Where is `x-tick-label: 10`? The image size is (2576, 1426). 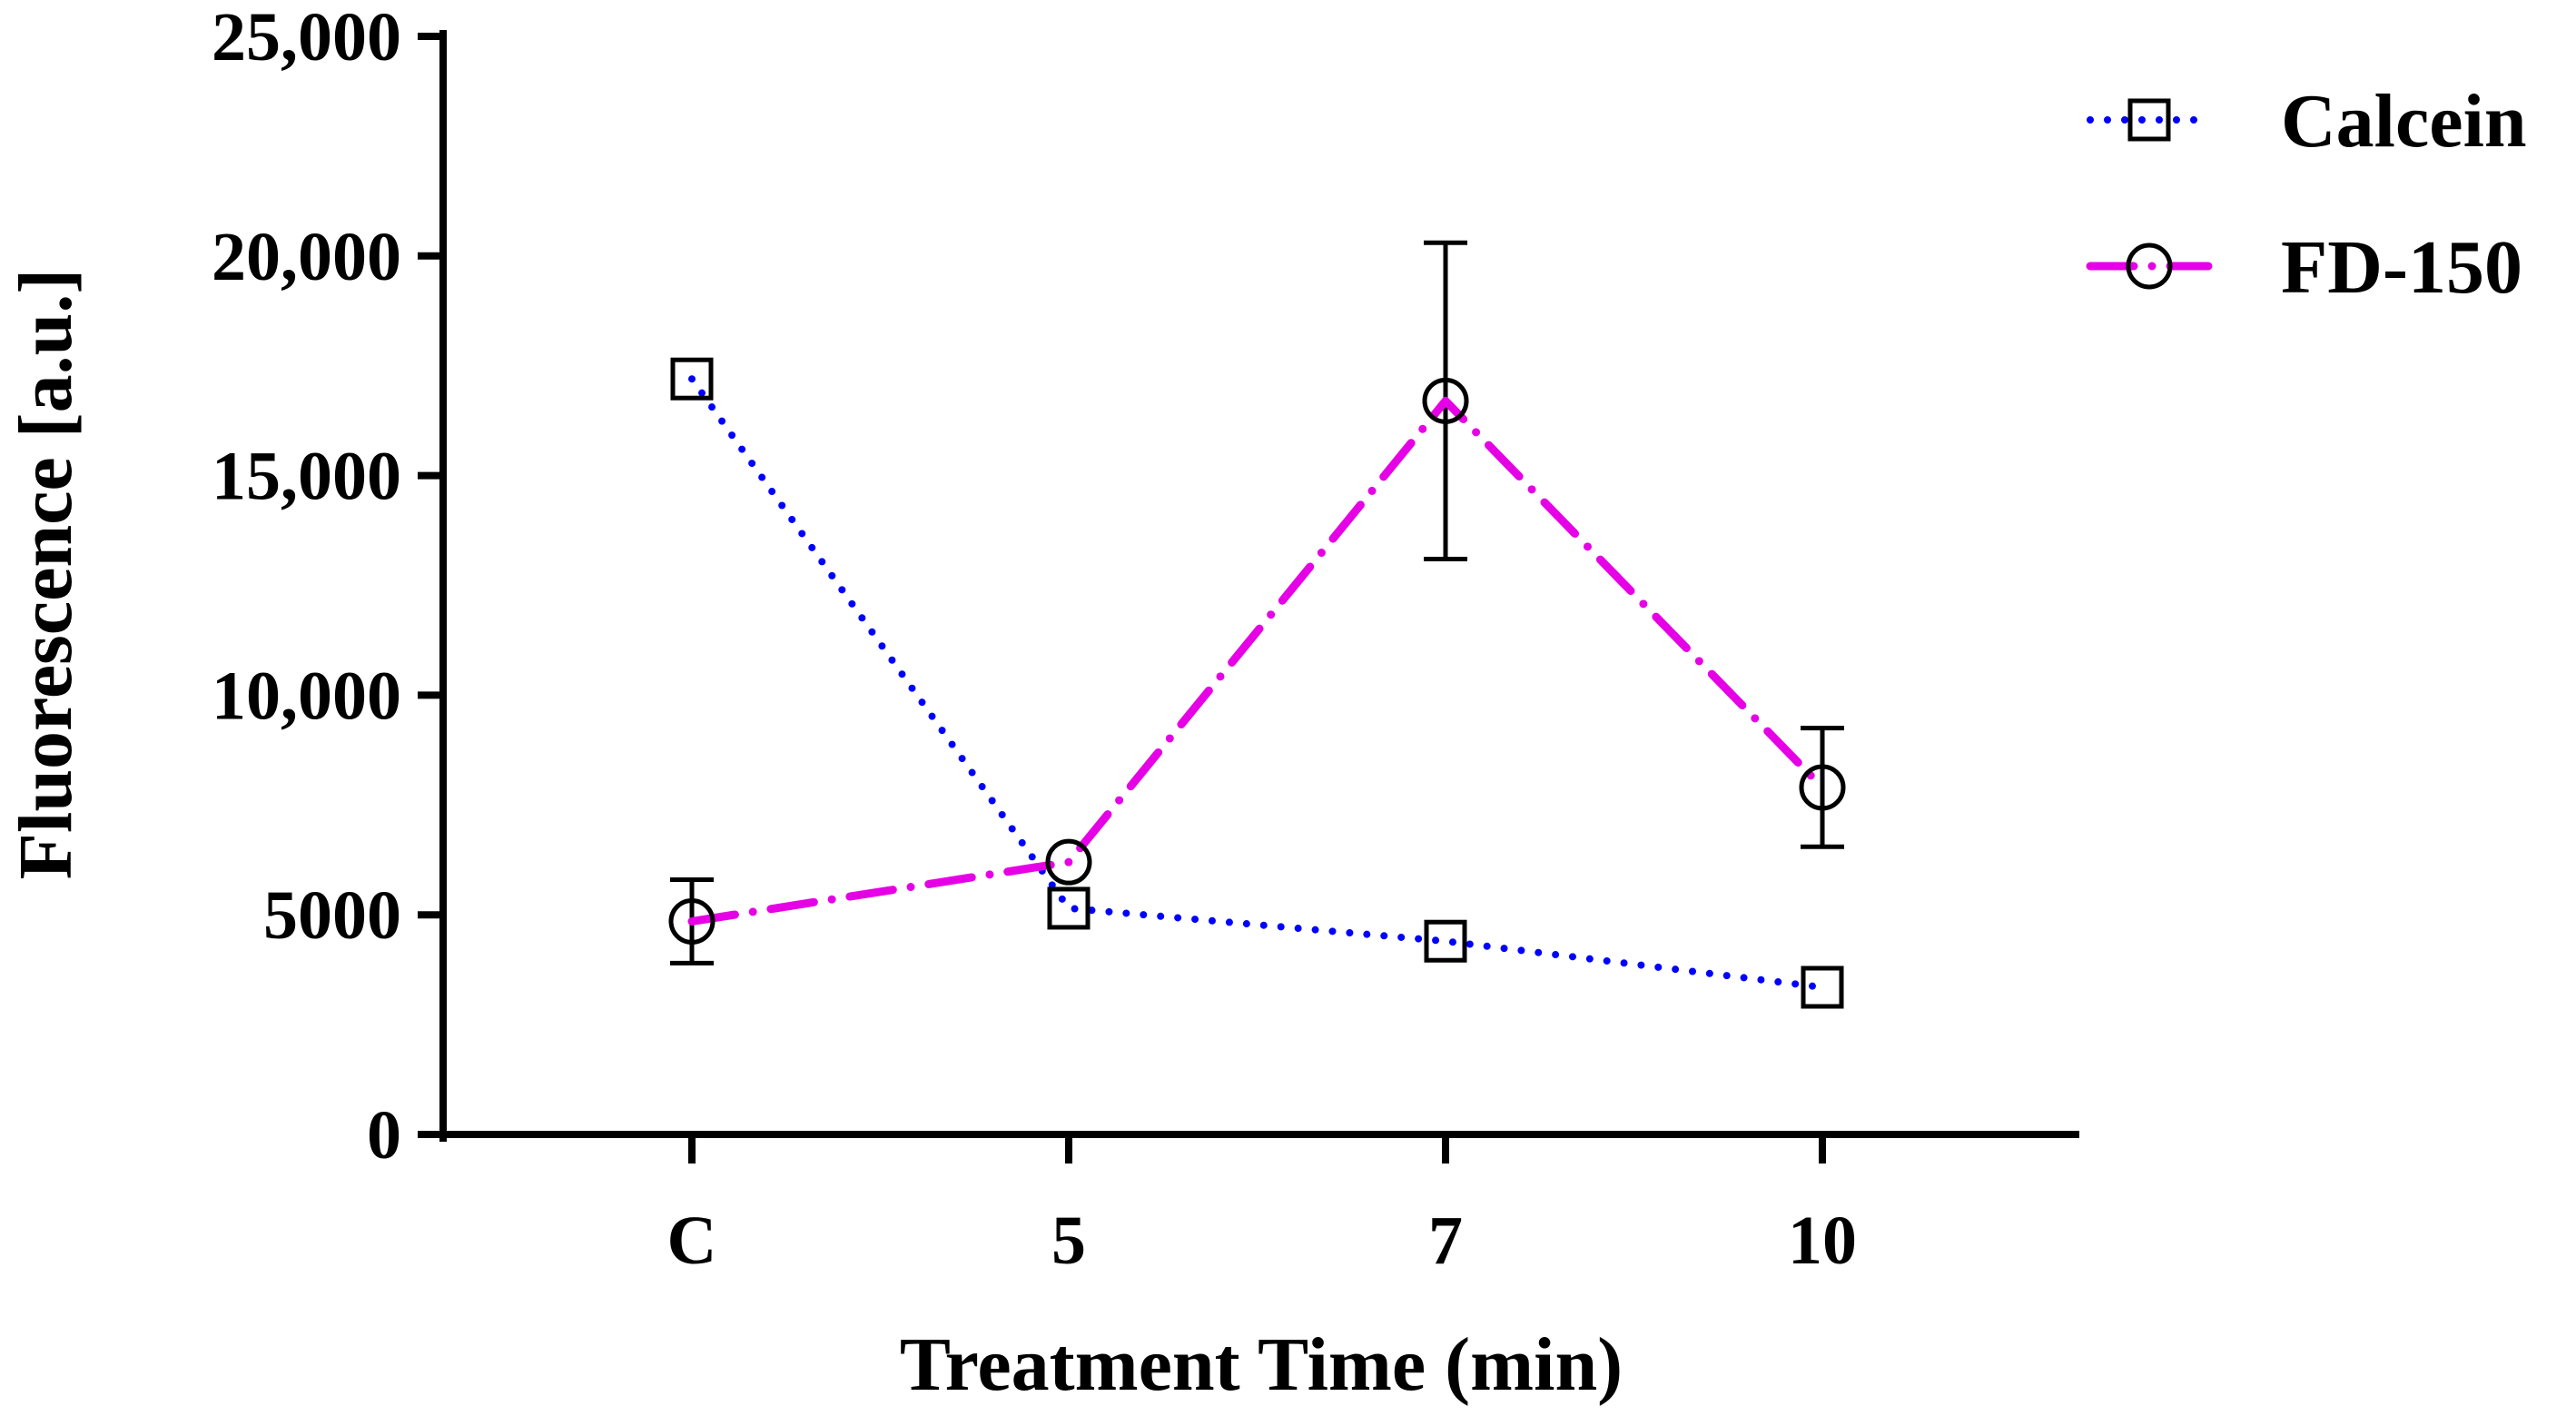
x-tick-label: 10 is located at coordinates (1822, 1241).